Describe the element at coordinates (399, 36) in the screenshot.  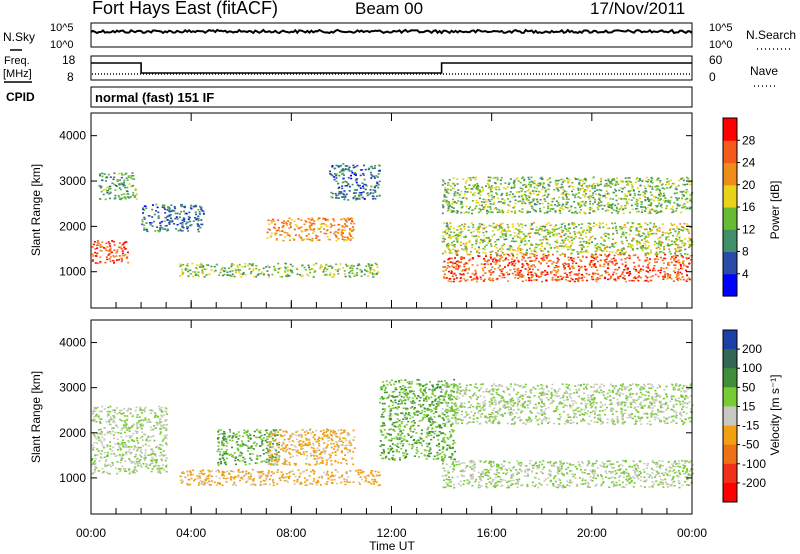
I see `noise-panel: N.Sky 10^5 10^0 10^5 10^0 N.Search` at that location.